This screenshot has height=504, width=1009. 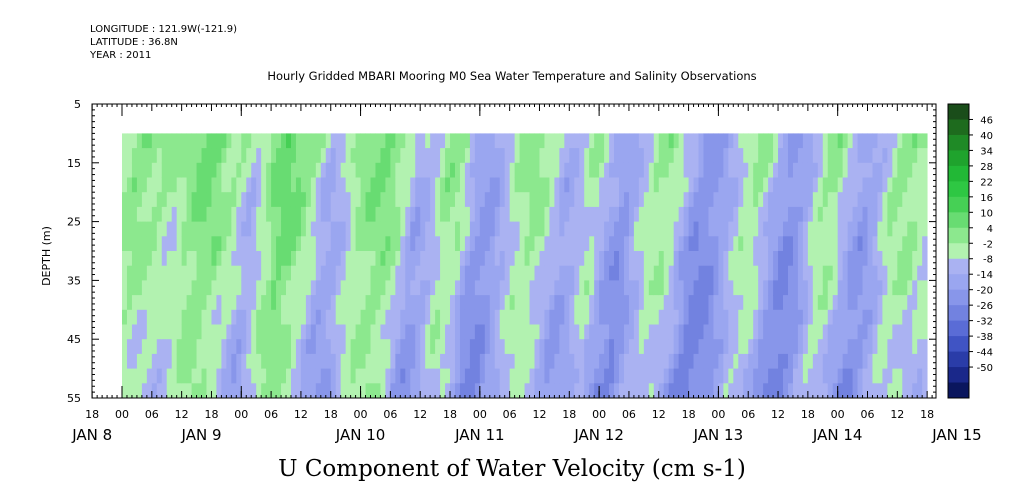 What do you see at coordinates (958, 112) in the screenshot?
I see `colorbar-swatch` at bounding box center [958, 112].